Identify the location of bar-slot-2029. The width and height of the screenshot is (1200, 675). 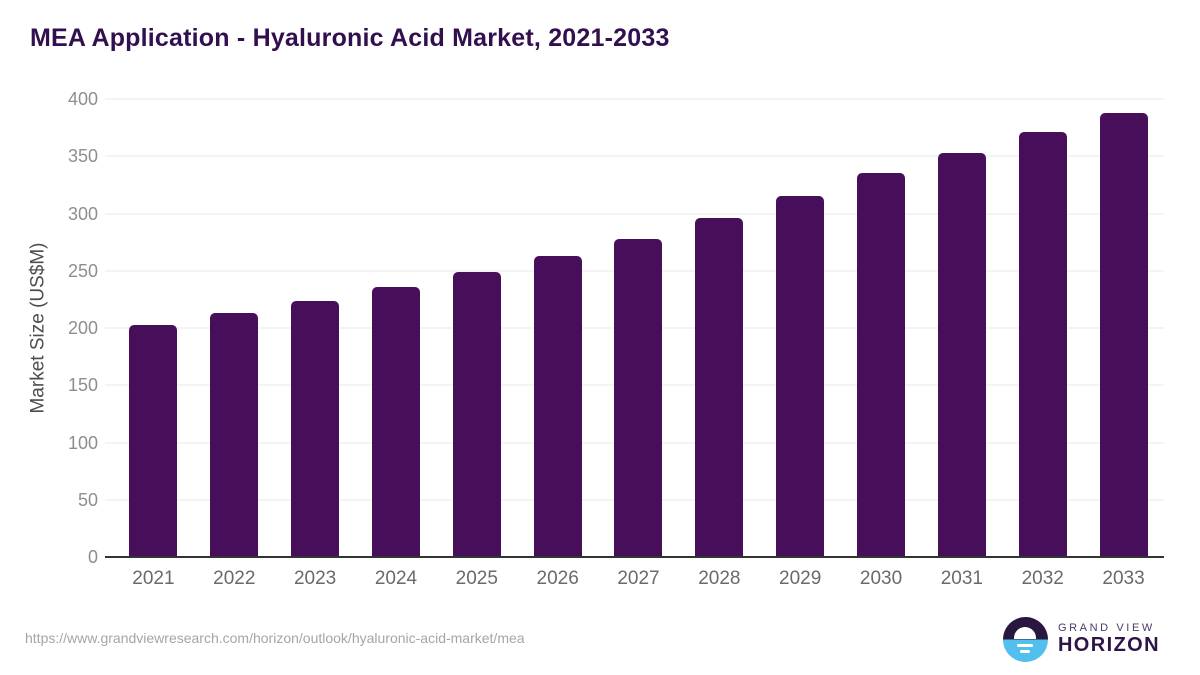
(800, 328).